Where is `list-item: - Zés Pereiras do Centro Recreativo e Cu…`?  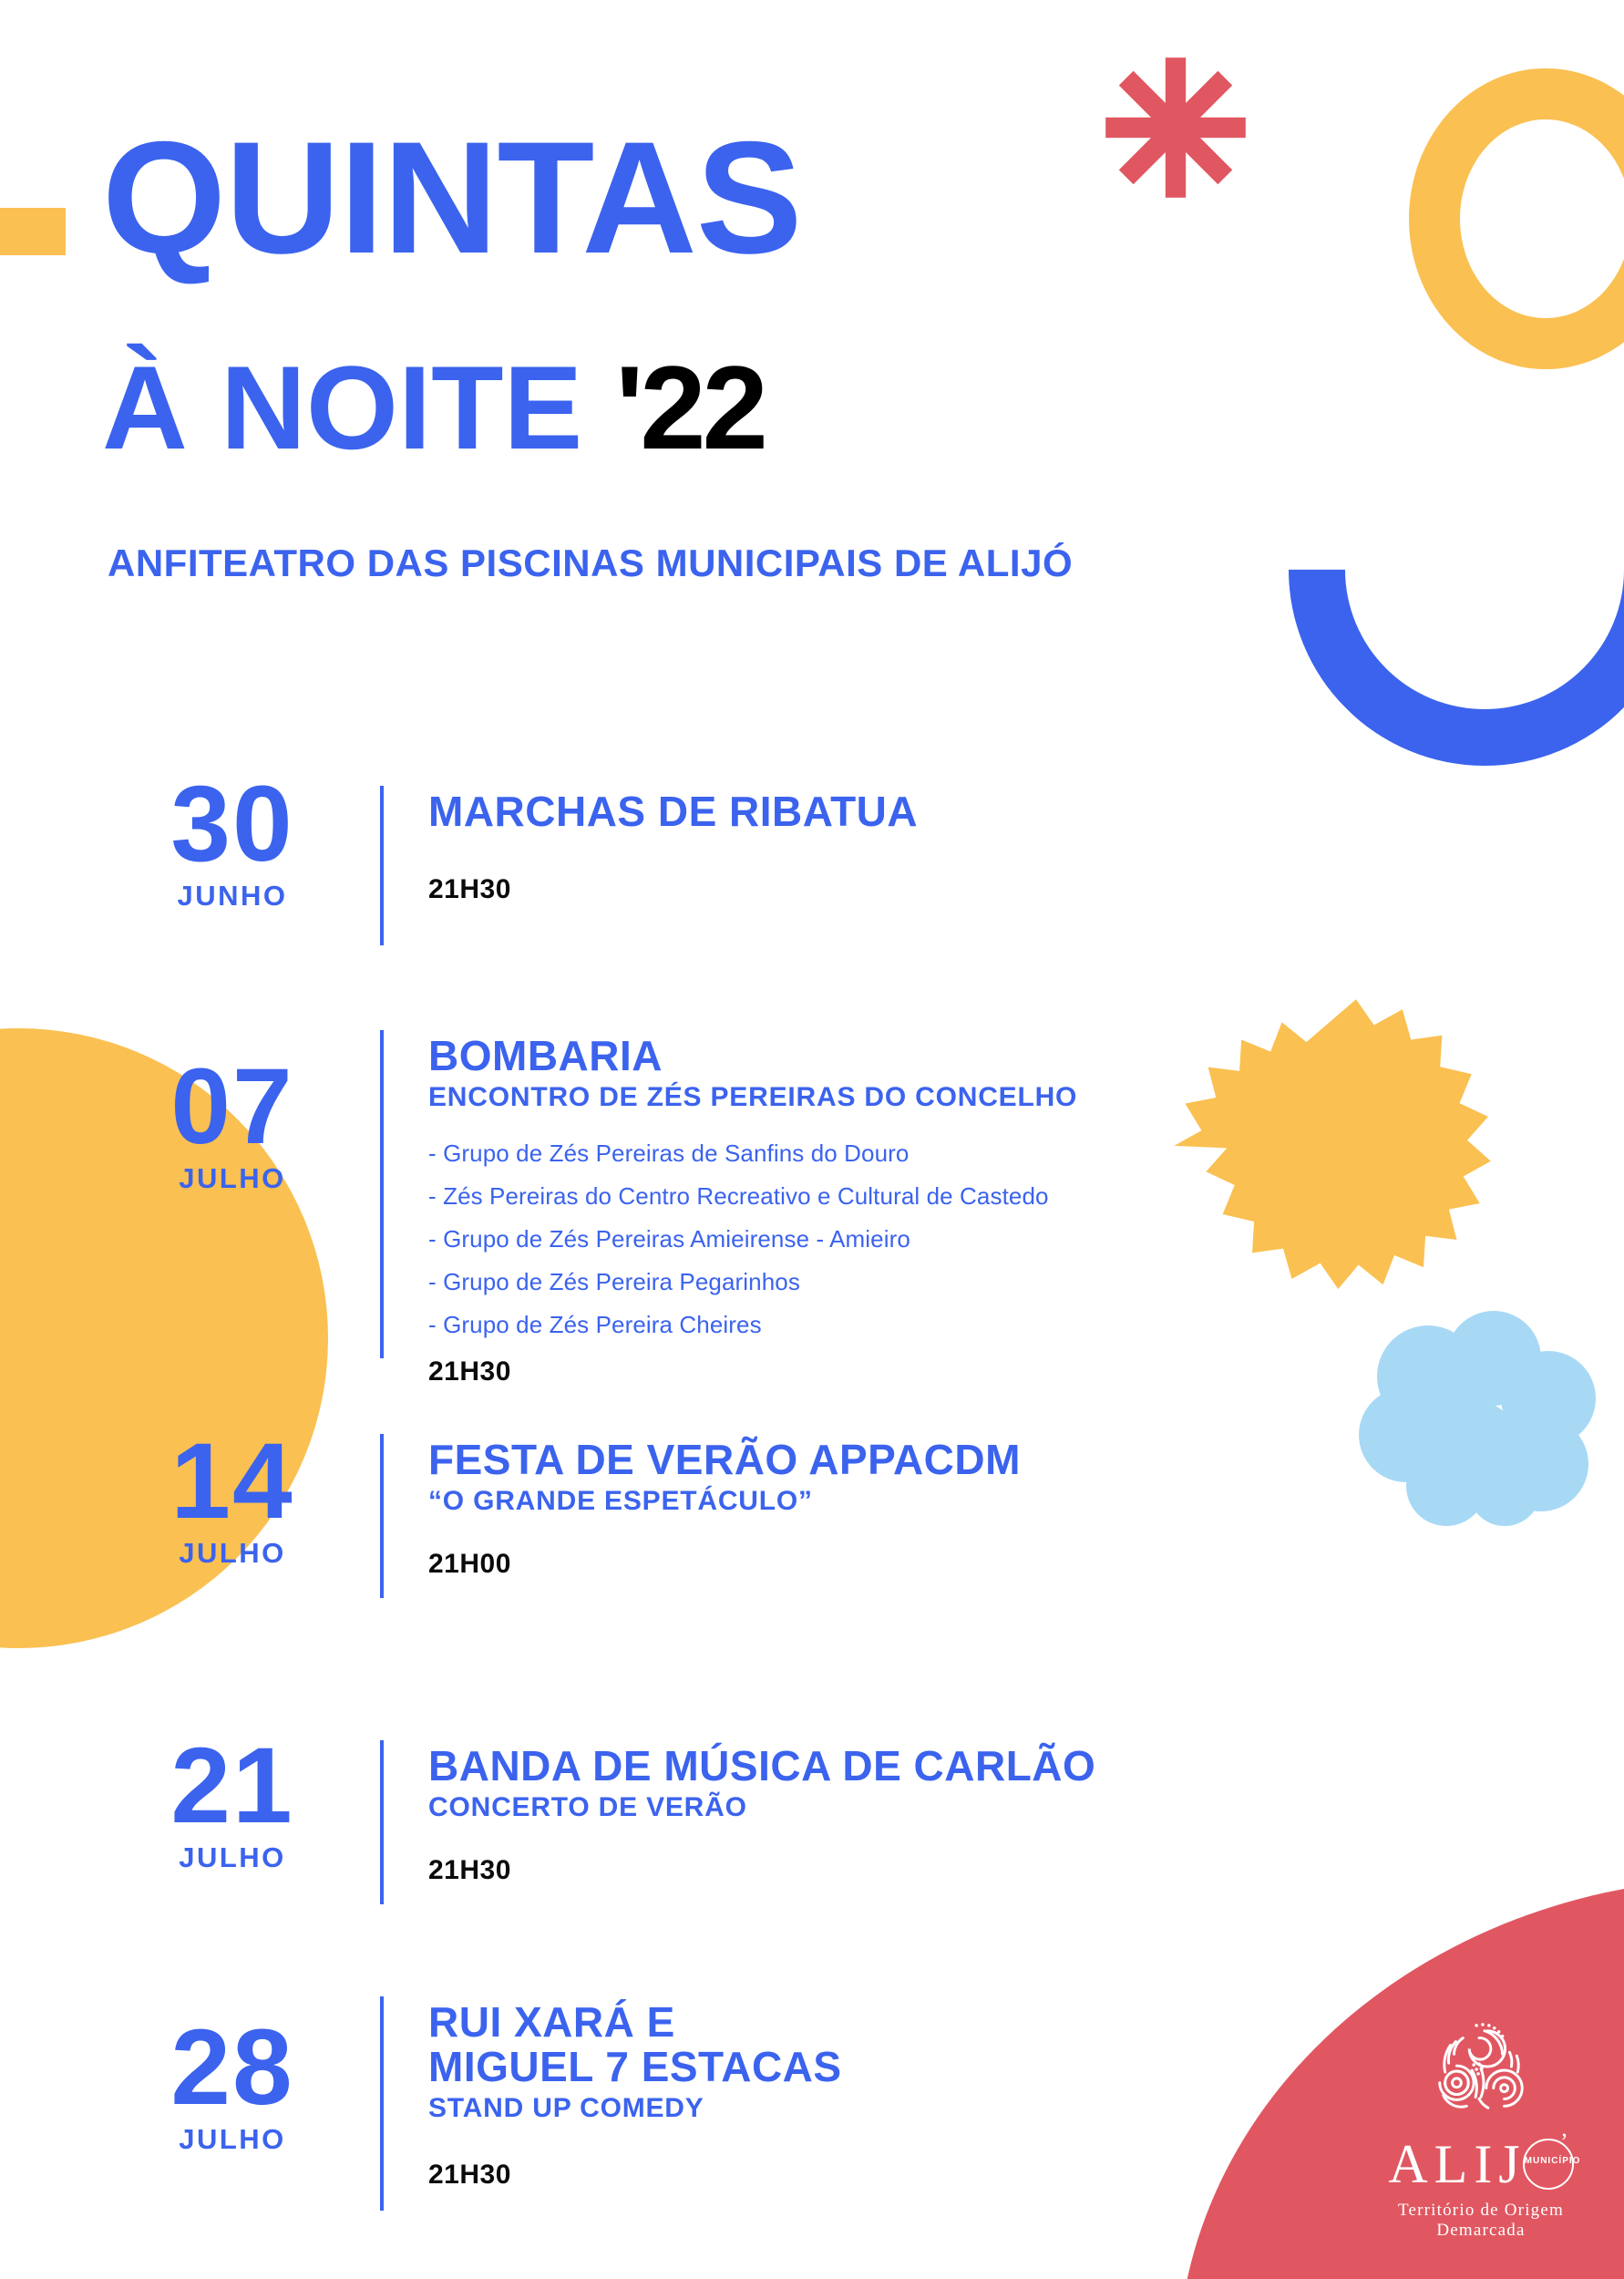 list-item: - Zés Pereiras do Centro Recreativo e Cu… is located at coordinates (738, 1196).